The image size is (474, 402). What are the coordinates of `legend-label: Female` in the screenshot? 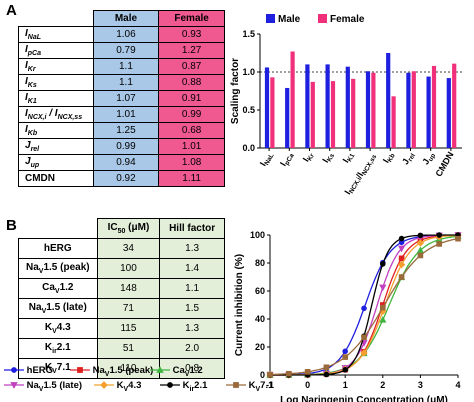 It's located at (347, 19).